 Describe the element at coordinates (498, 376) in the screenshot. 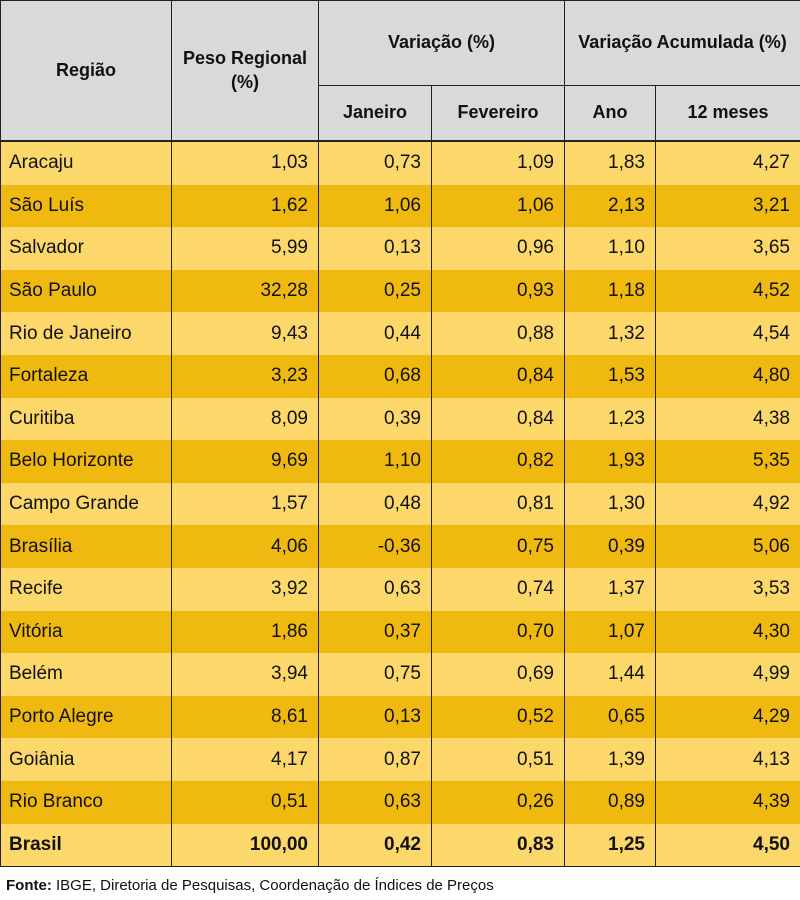

I see `cell-fevereiro: 0,84` at that location.